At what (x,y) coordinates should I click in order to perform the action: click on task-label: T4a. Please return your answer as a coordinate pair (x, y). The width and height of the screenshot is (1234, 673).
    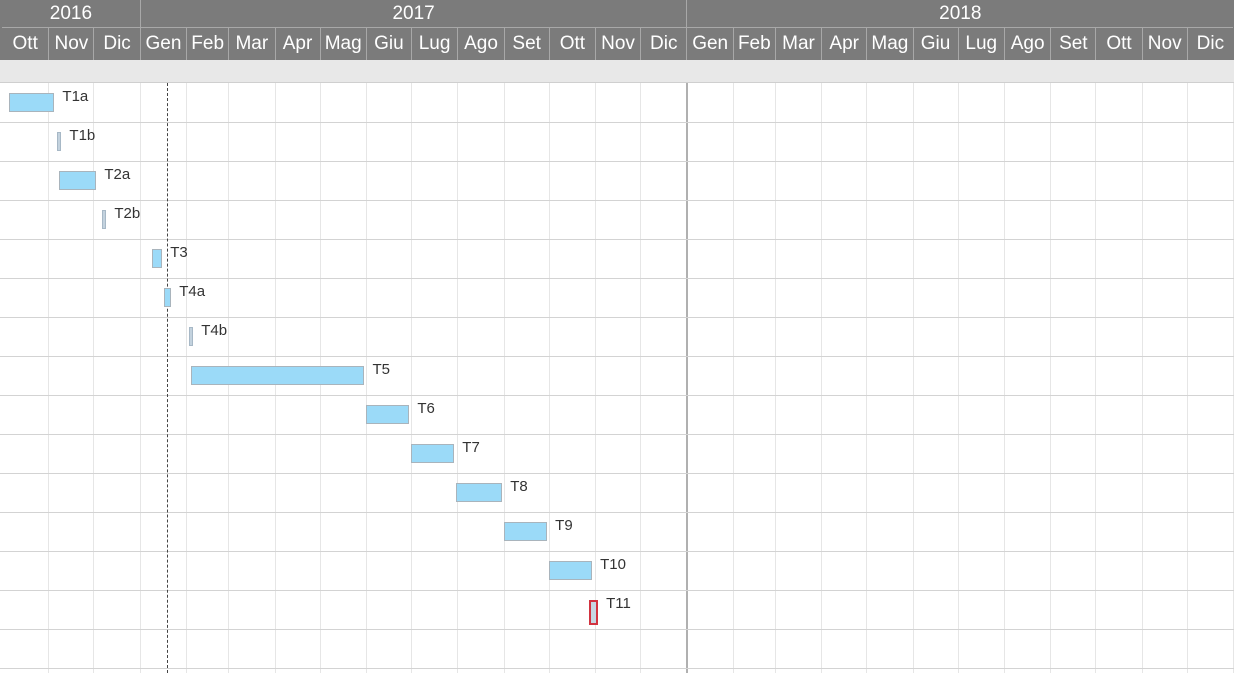
    Looking at the image, I should click on (192, 291).